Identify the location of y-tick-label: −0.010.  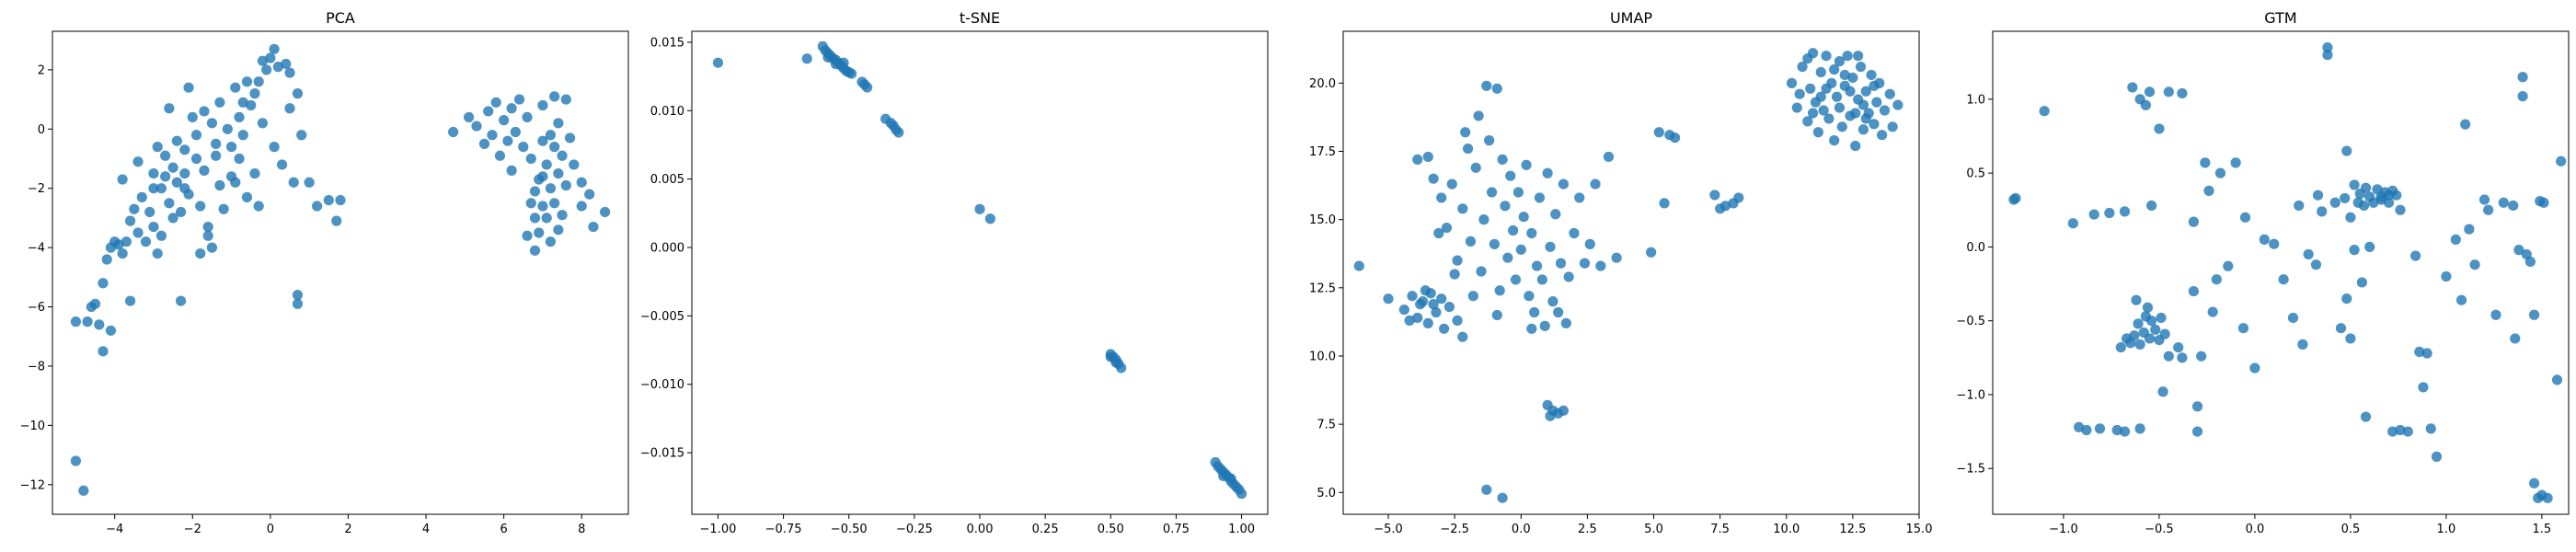
(662, 385).